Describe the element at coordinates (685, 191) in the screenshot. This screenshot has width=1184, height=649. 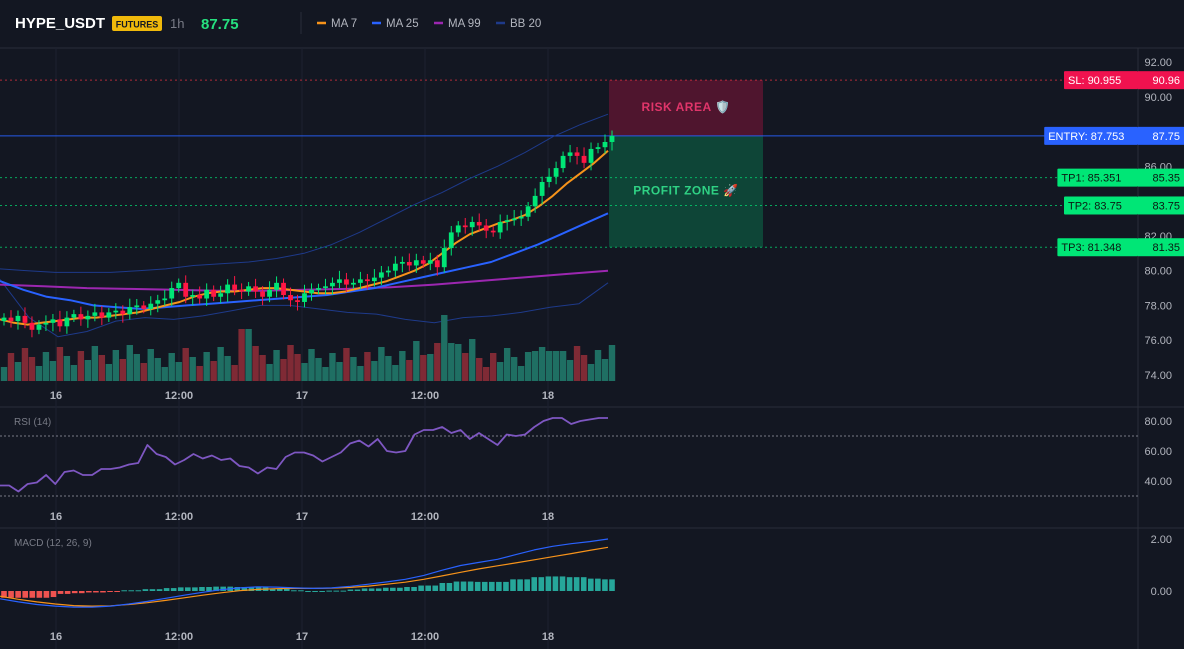
I see `profit-zone-label: PROFIT ZONE 🚀` at that location.